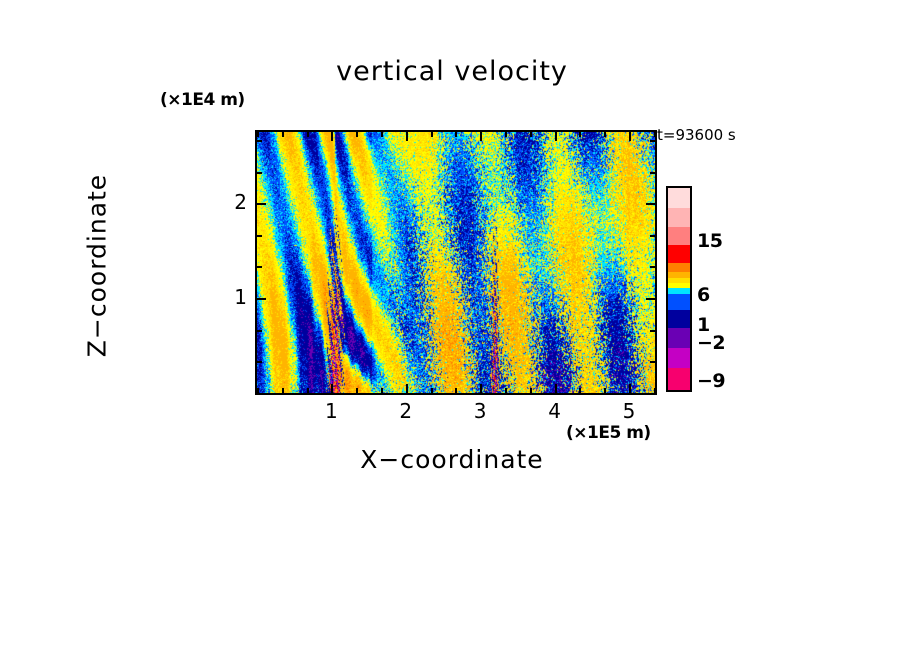 The image size is (904, 654). What do you see at coordinates (406, 411) in the screenshot?
I see `x-tick-label: 2` at bounding box center [406, 411].